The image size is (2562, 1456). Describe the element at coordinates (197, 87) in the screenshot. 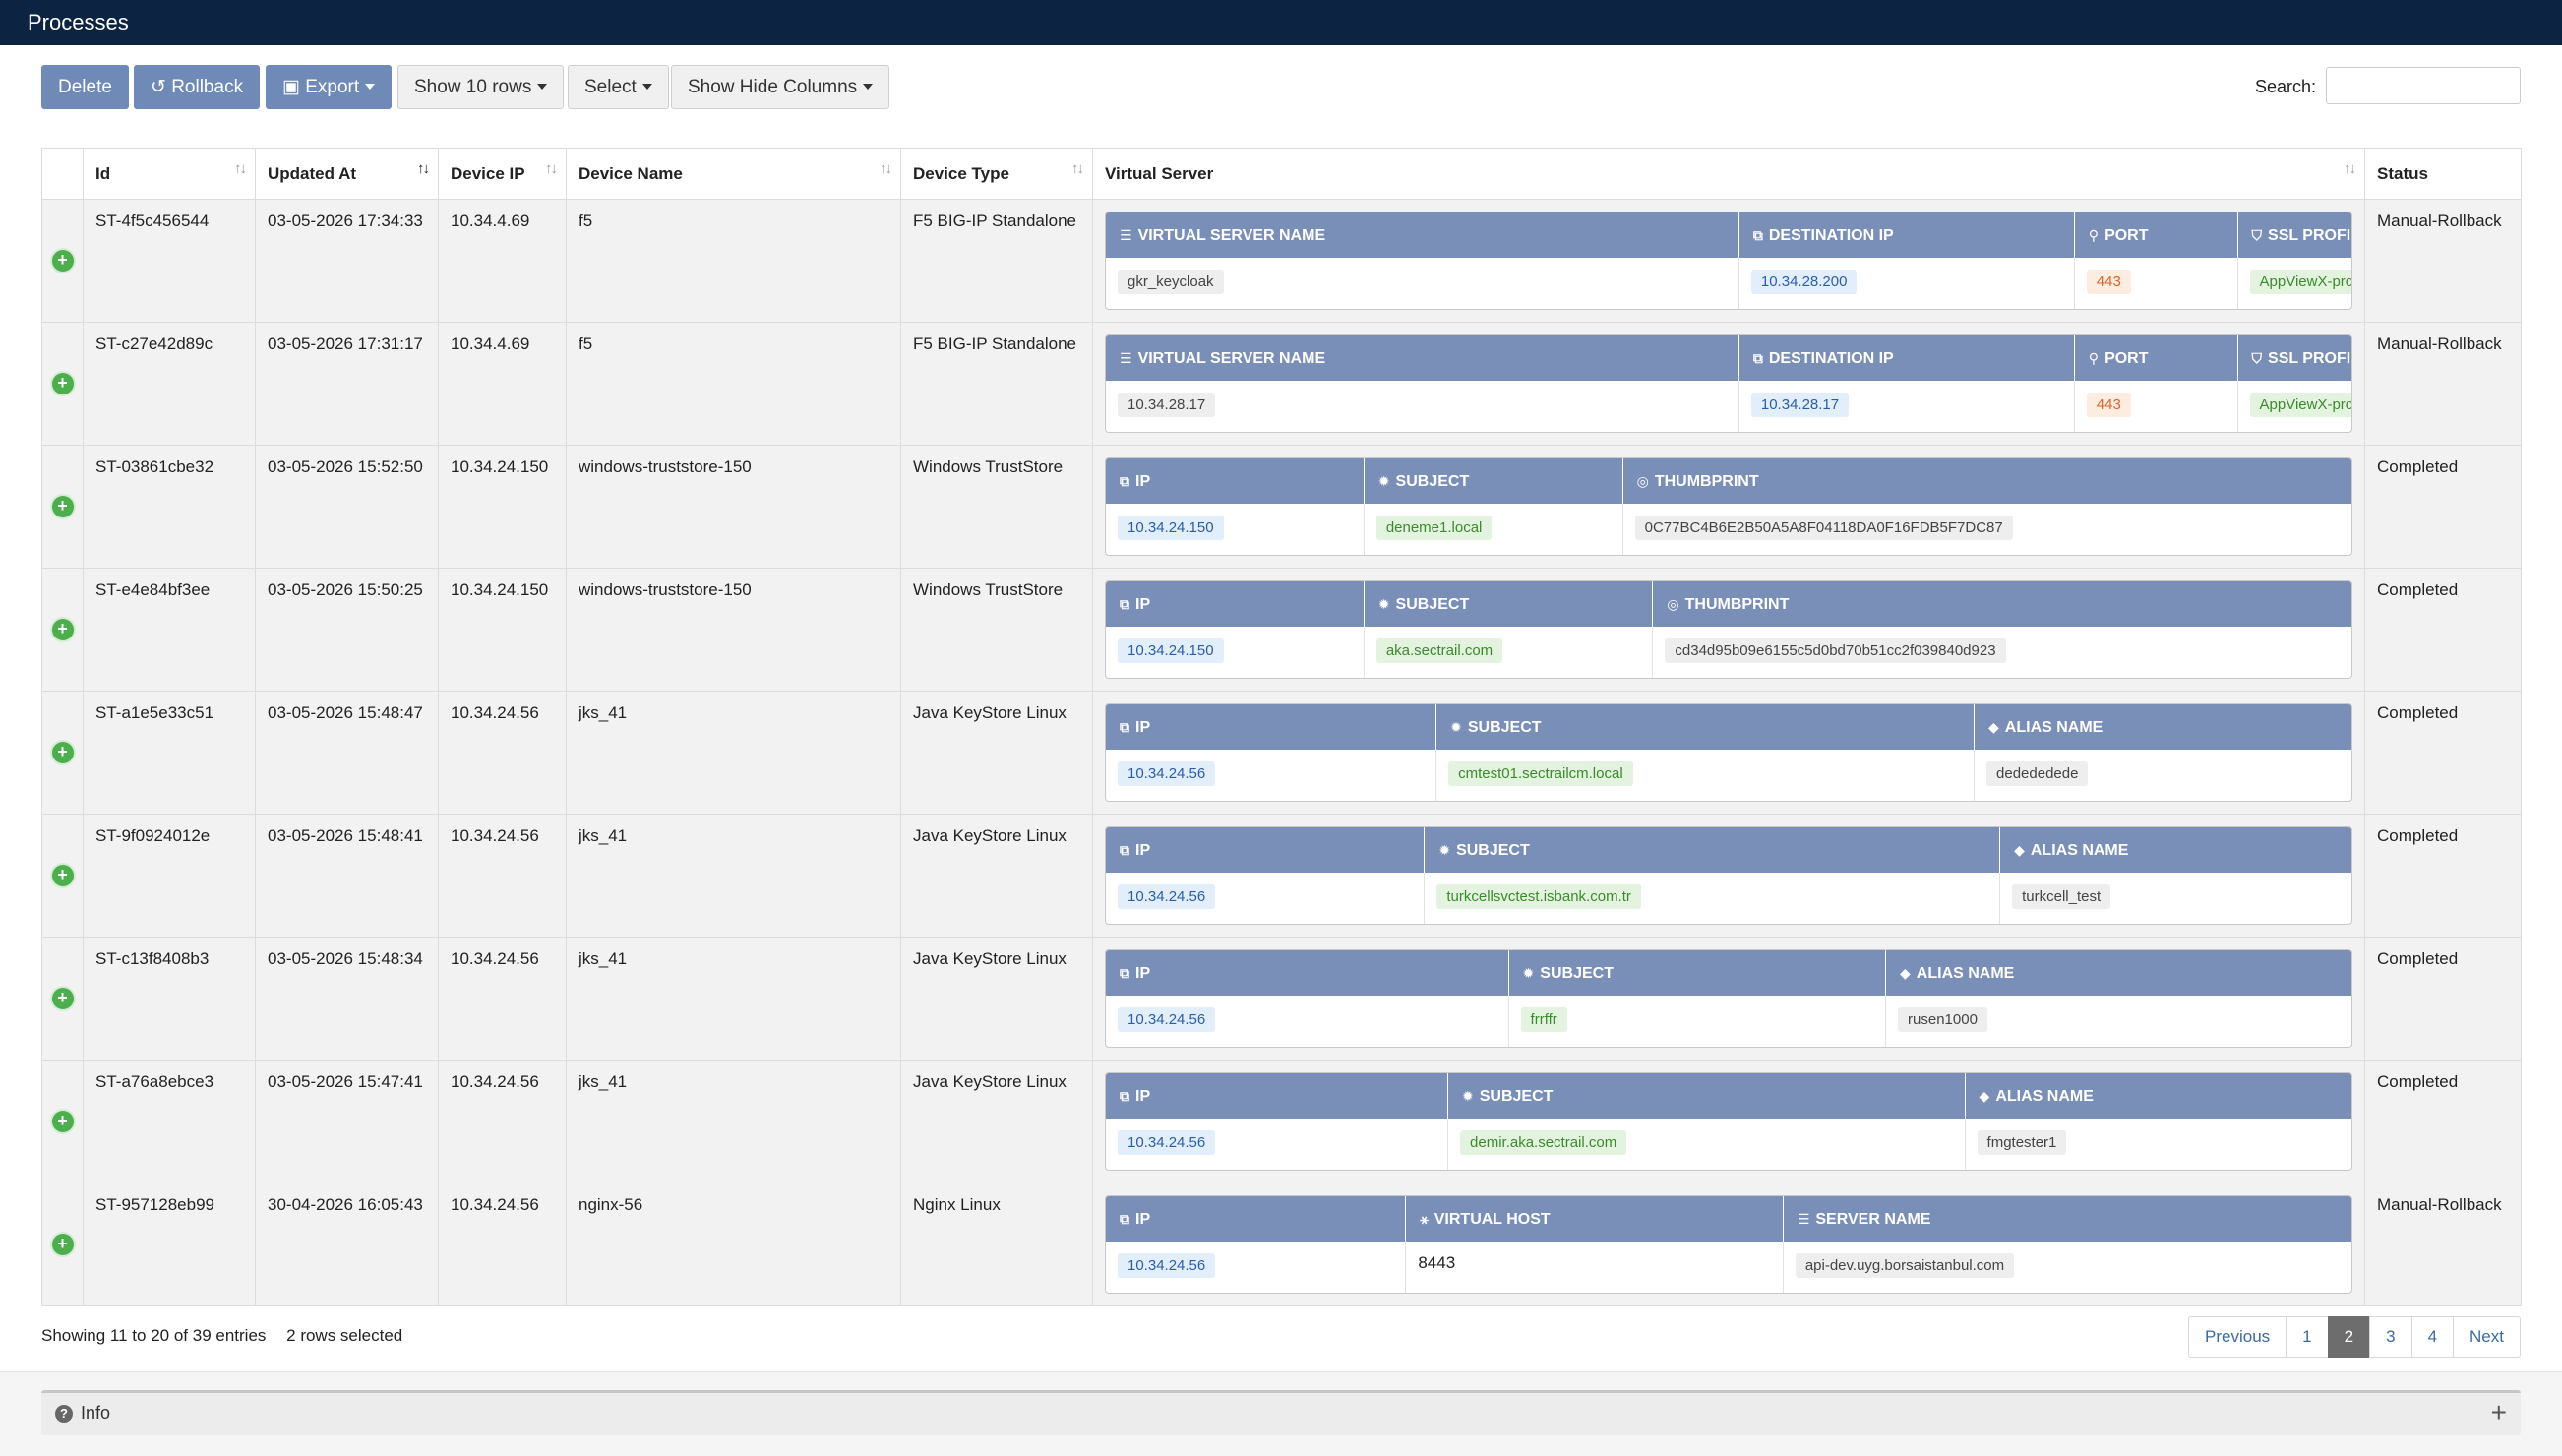

I see `rollback-button: ↺ Rollback` at that location.